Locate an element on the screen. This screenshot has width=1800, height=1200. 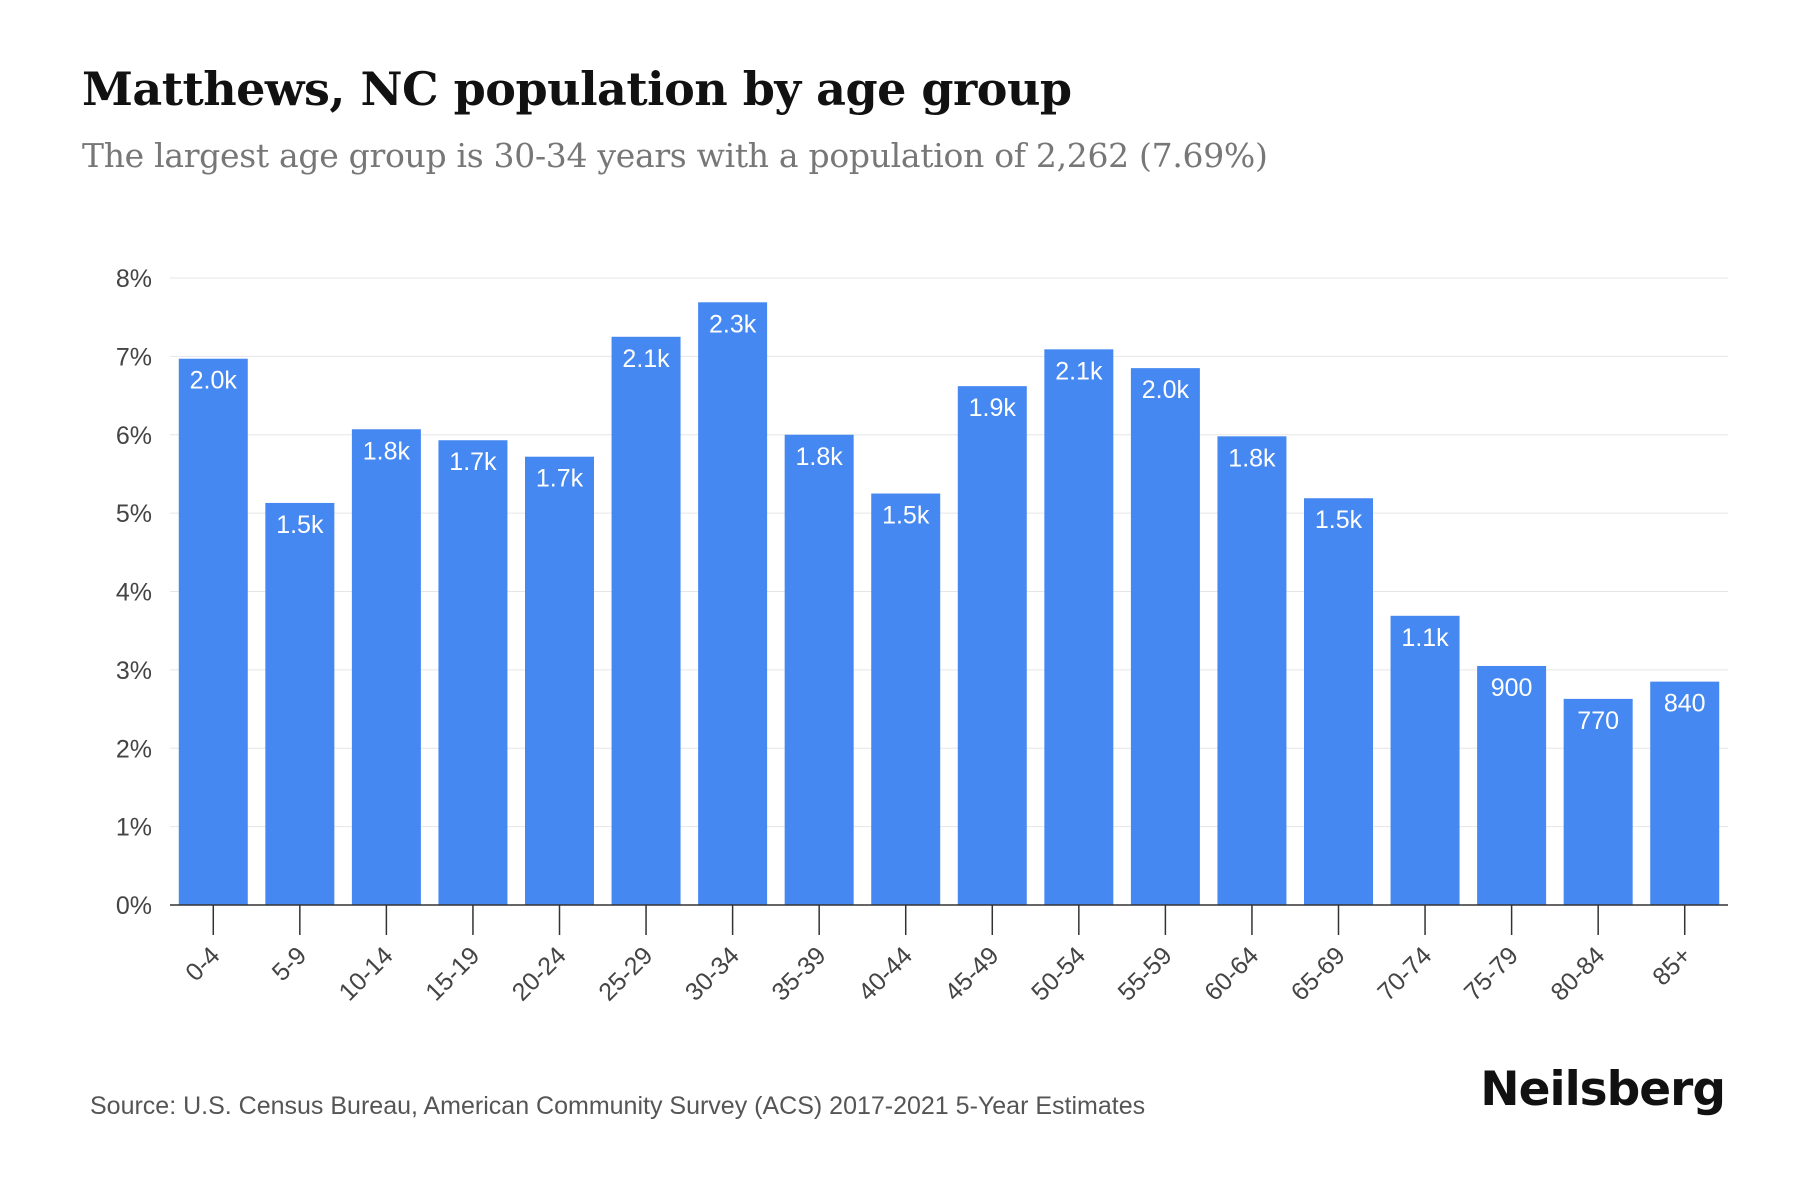
x-tick-label: 10-14 is located at coordinates (366, 973).